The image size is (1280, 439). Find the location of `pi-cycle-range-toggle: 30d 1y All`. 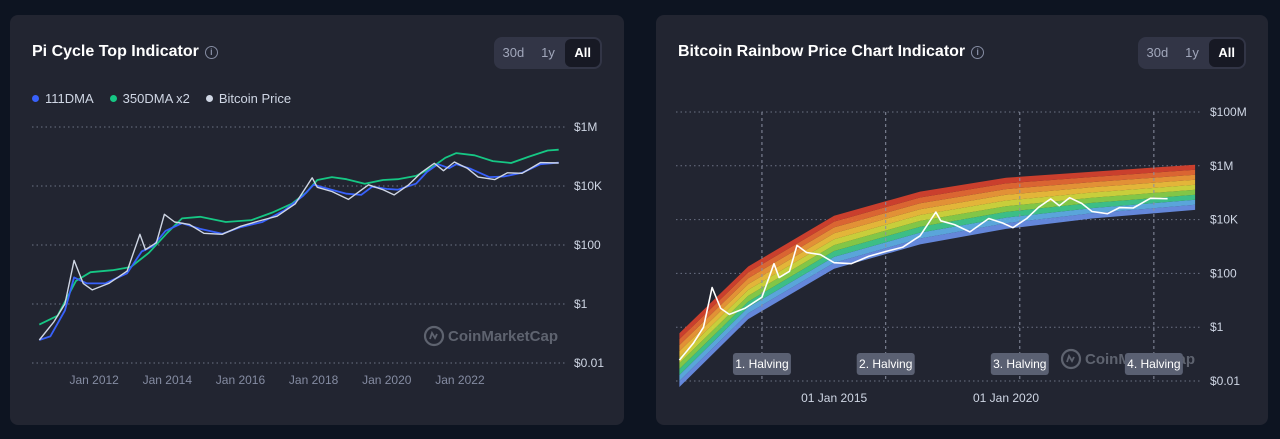

pi-cycle-range-toggle: 30d 1y All is located at coordinates (548, 53).